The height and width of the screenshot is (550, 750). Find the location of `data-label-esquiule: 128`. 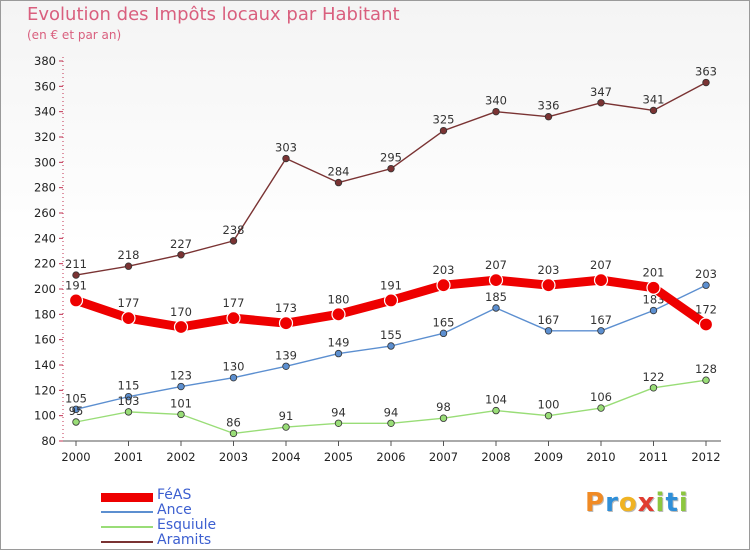

data-label-esquiule: 128 is located at coordinates (706, 369).